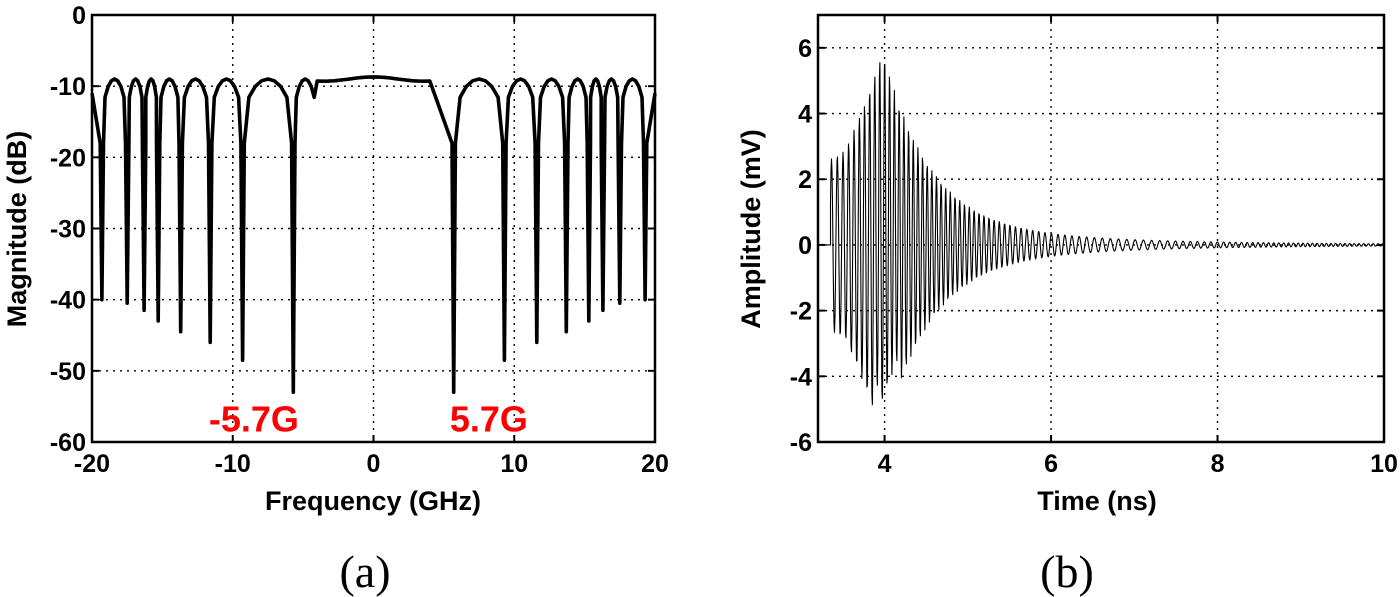  What do you see at coordinates (368, 418) in the screenshot?
I see `panel-a-annotations: -5.7G 5.7G` at bounding box center [368, 418].